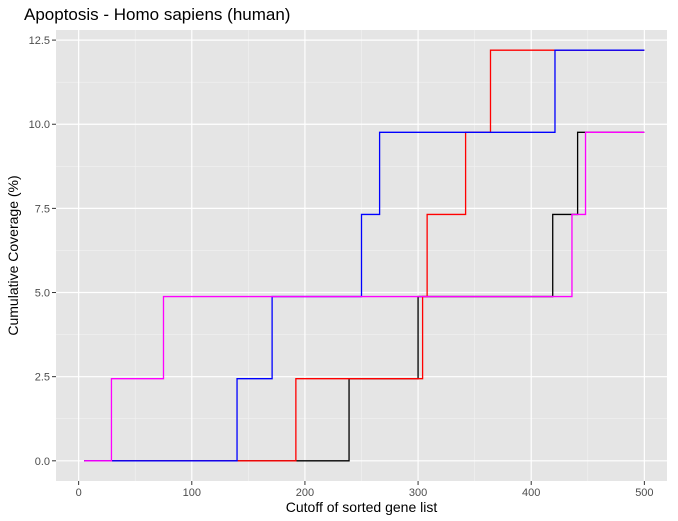 The image size is (678, 521). I want to click on x-tick-label: 200, so click(305, 493).